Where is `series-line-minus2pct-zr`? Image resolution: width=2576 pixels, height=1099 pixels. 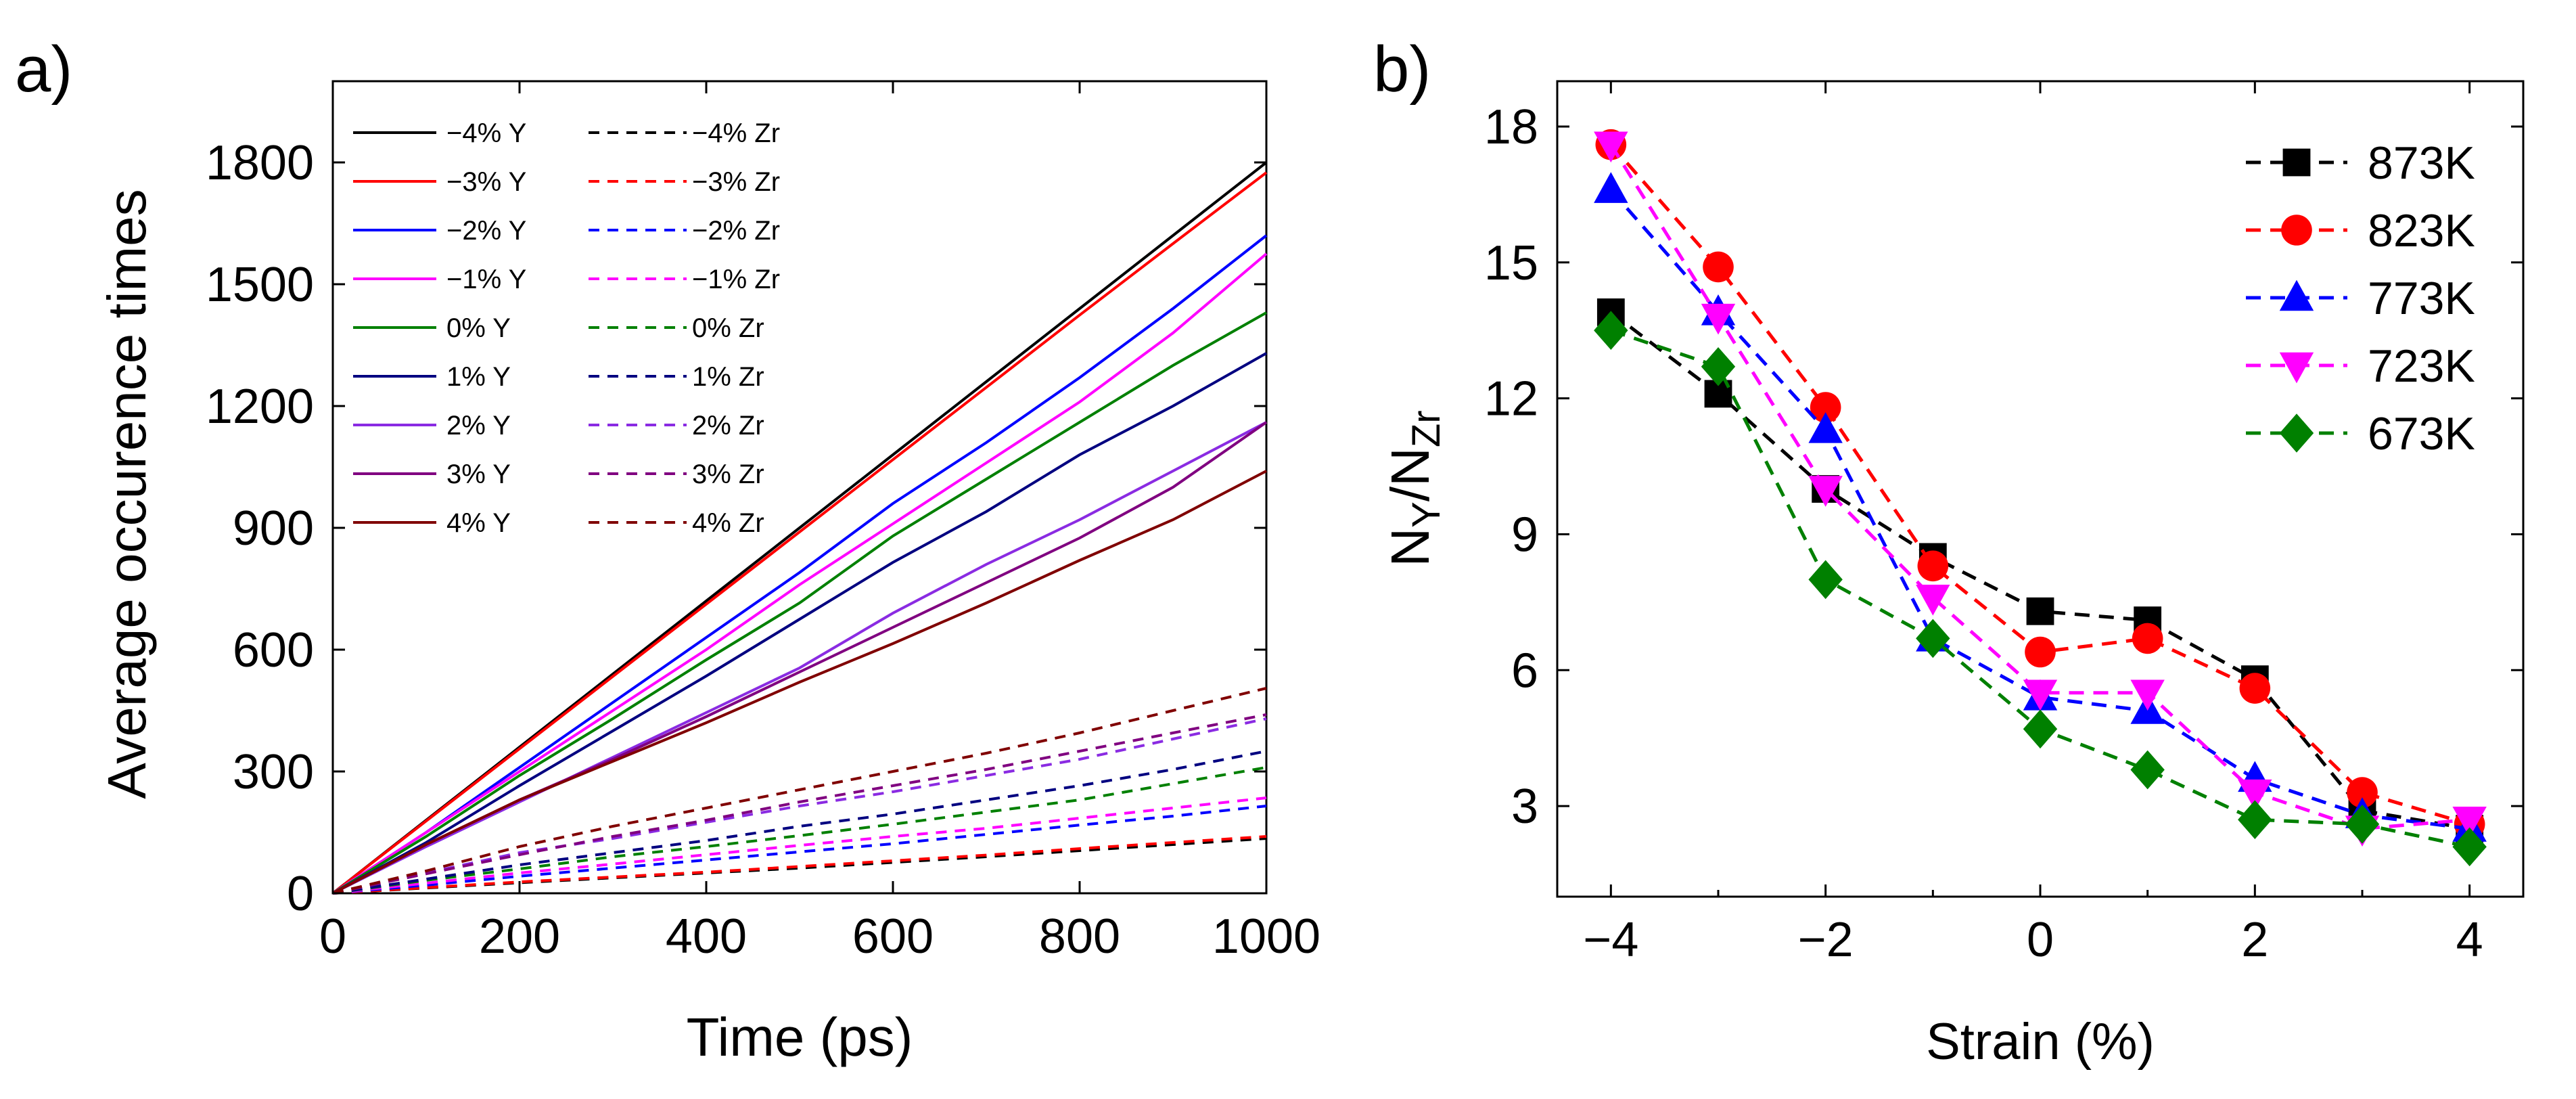
series-line-minus2pct-zr is located at coordinates (799, 850).